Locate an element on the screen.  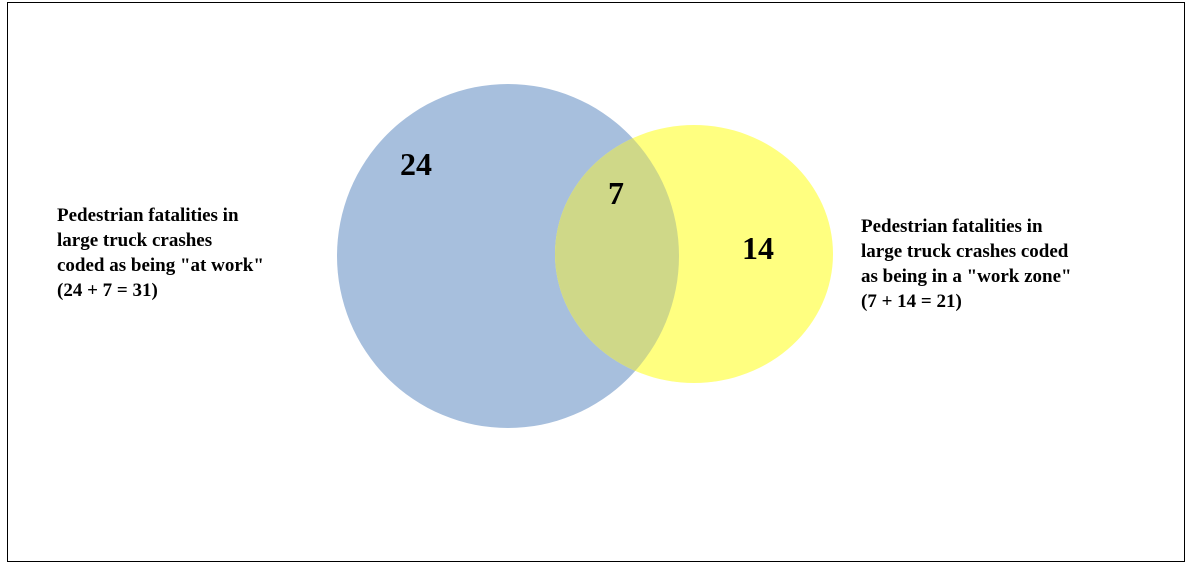
overlap-region is located at coordinates (617, 254).